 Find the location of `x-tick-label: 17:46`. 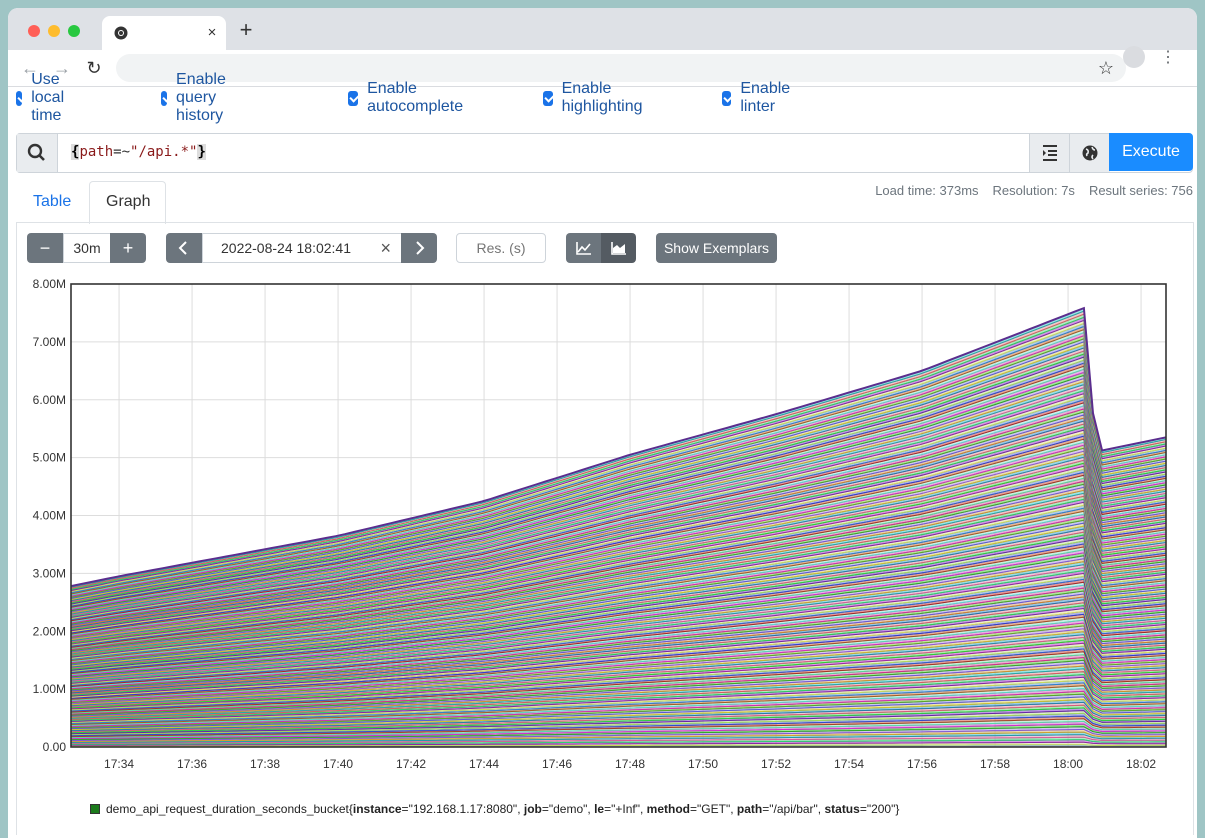

x-tick-label: 17:46 is located at coordinates (557, 764).